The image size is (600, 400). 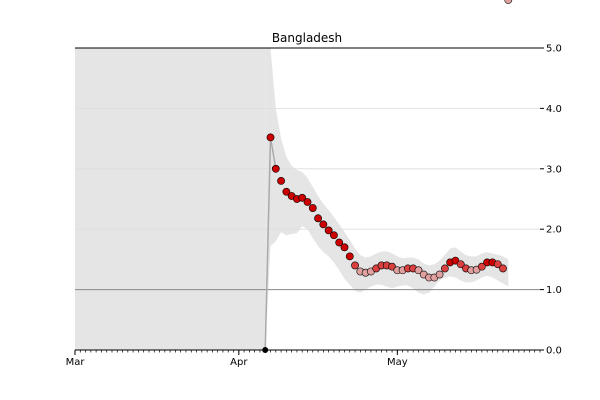 What do you see at coordinates (554, 109) in the screenshot?
I see `y-tick-label: 4.0` at bounding box center [554, 109].